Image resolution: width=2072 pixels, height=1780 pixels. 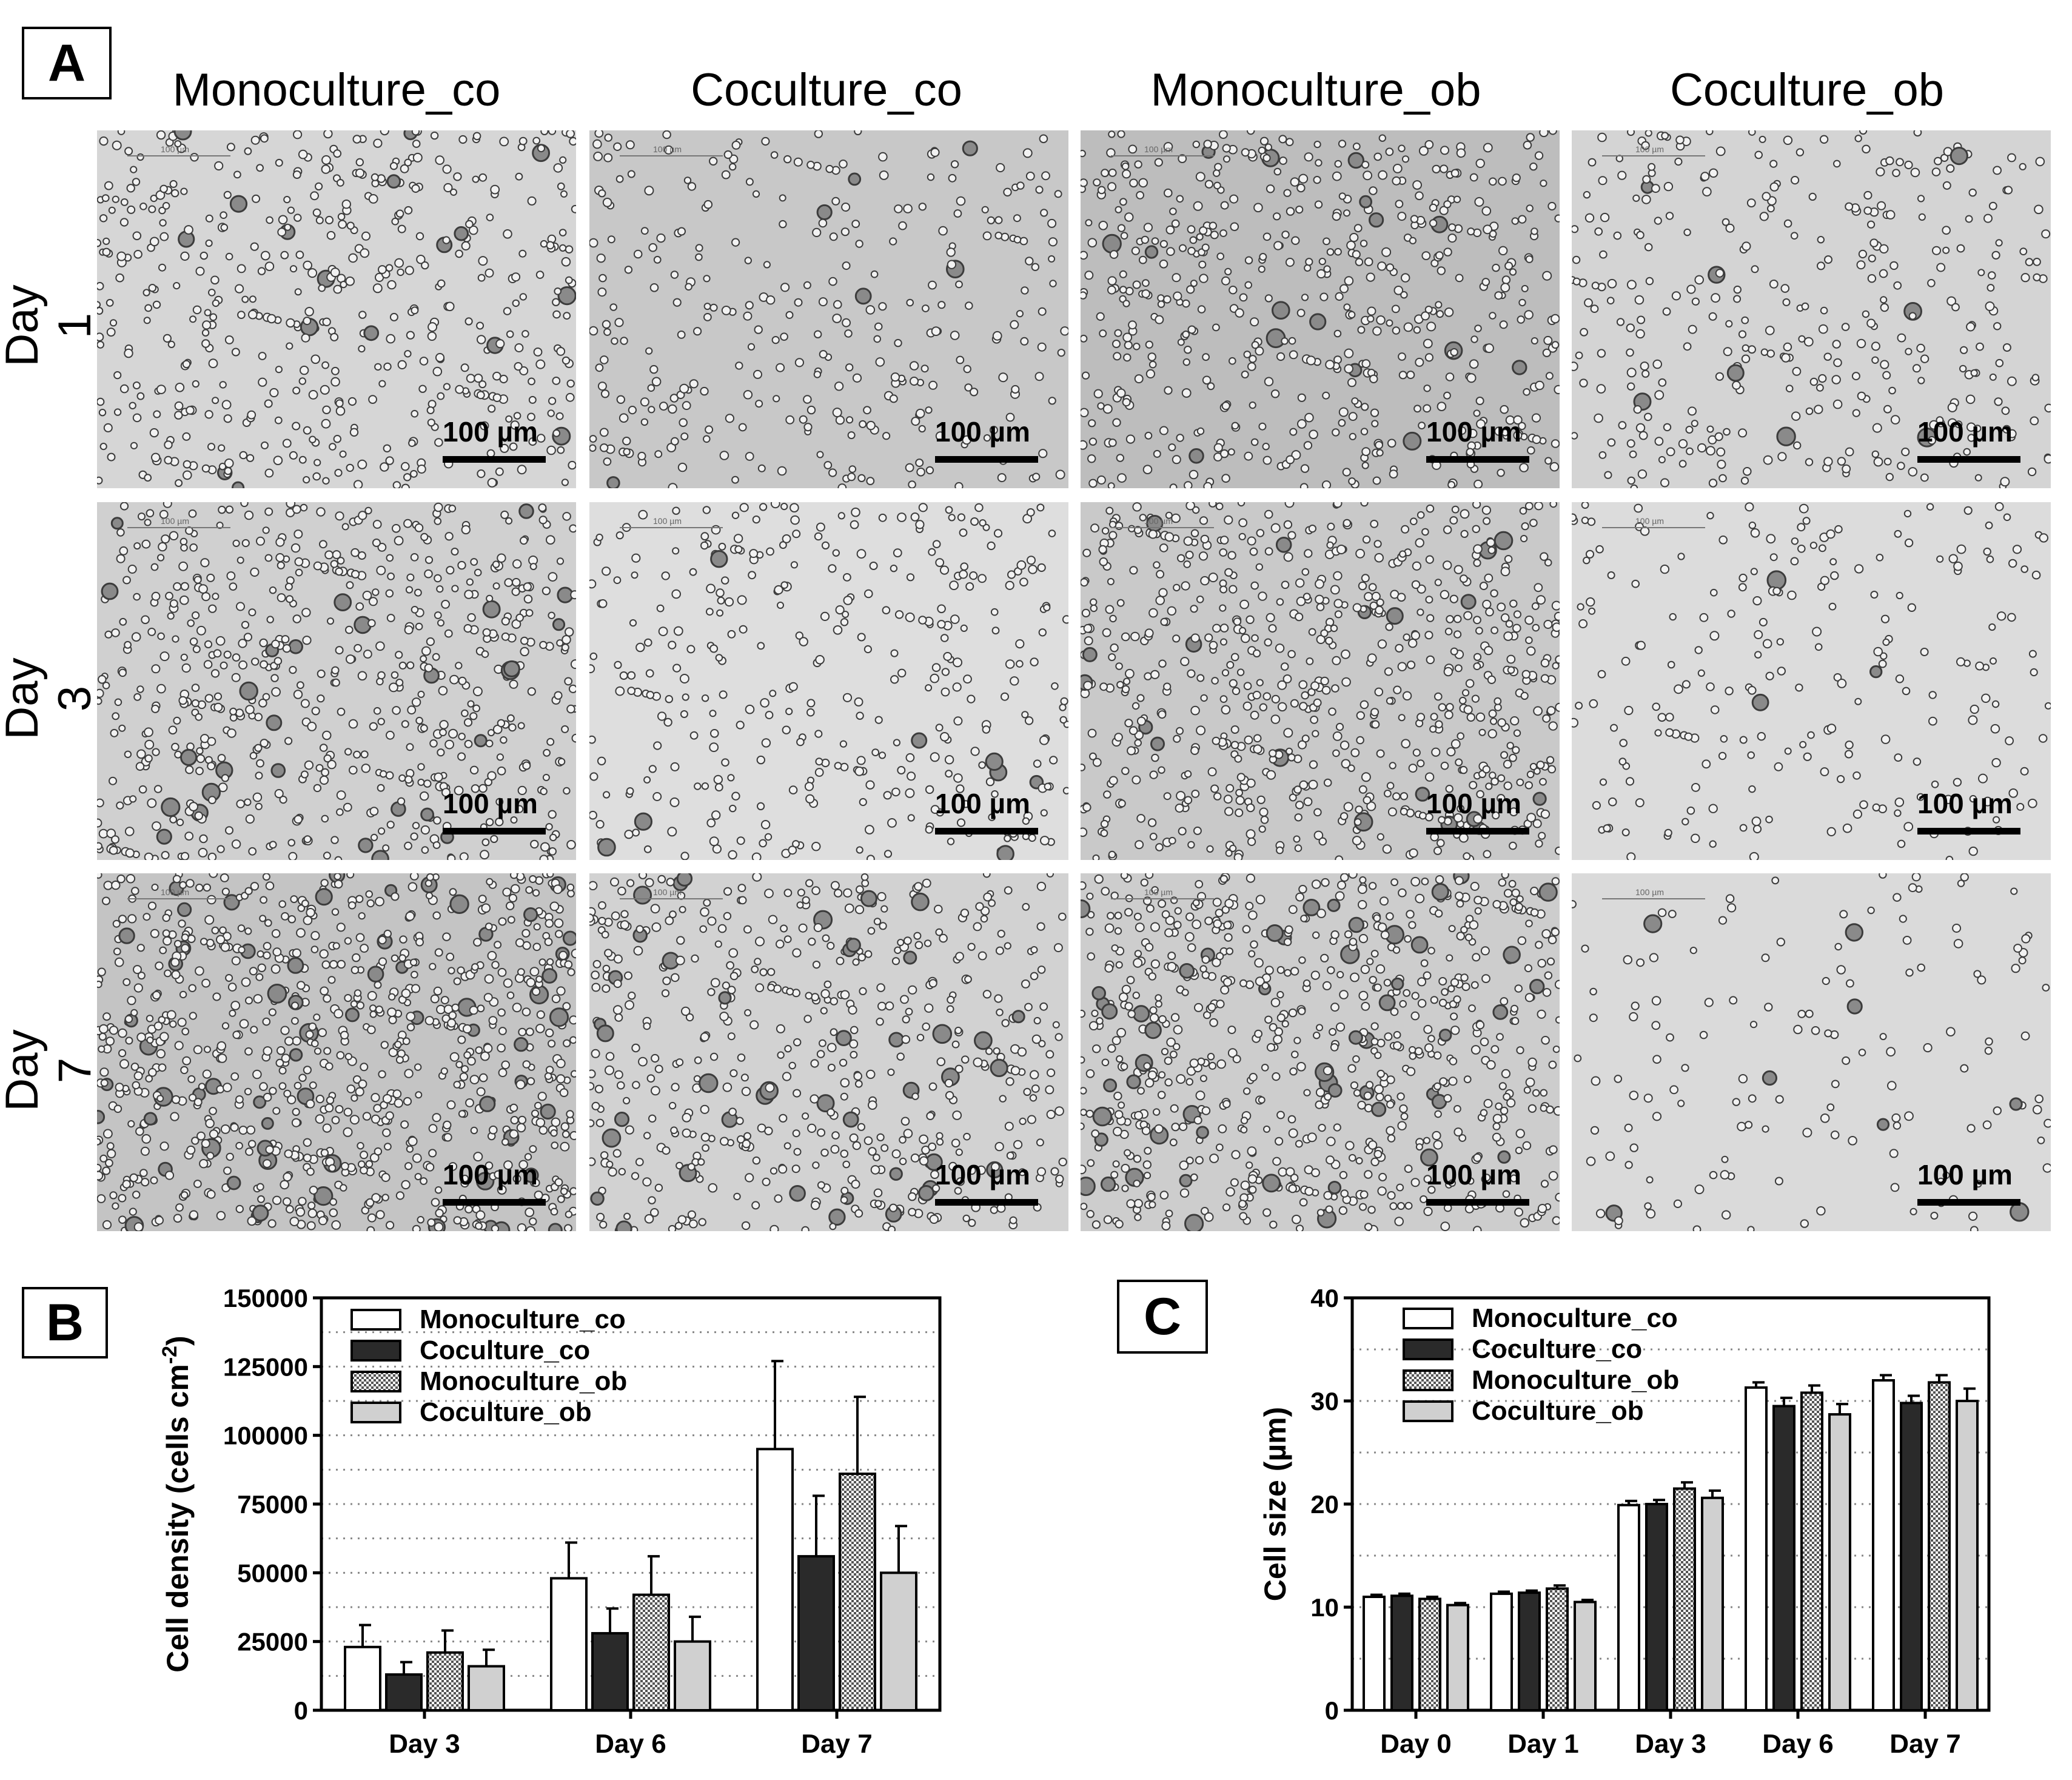 I want to click on x-tick-label: Day 0, so click(x=1415, y=1744).